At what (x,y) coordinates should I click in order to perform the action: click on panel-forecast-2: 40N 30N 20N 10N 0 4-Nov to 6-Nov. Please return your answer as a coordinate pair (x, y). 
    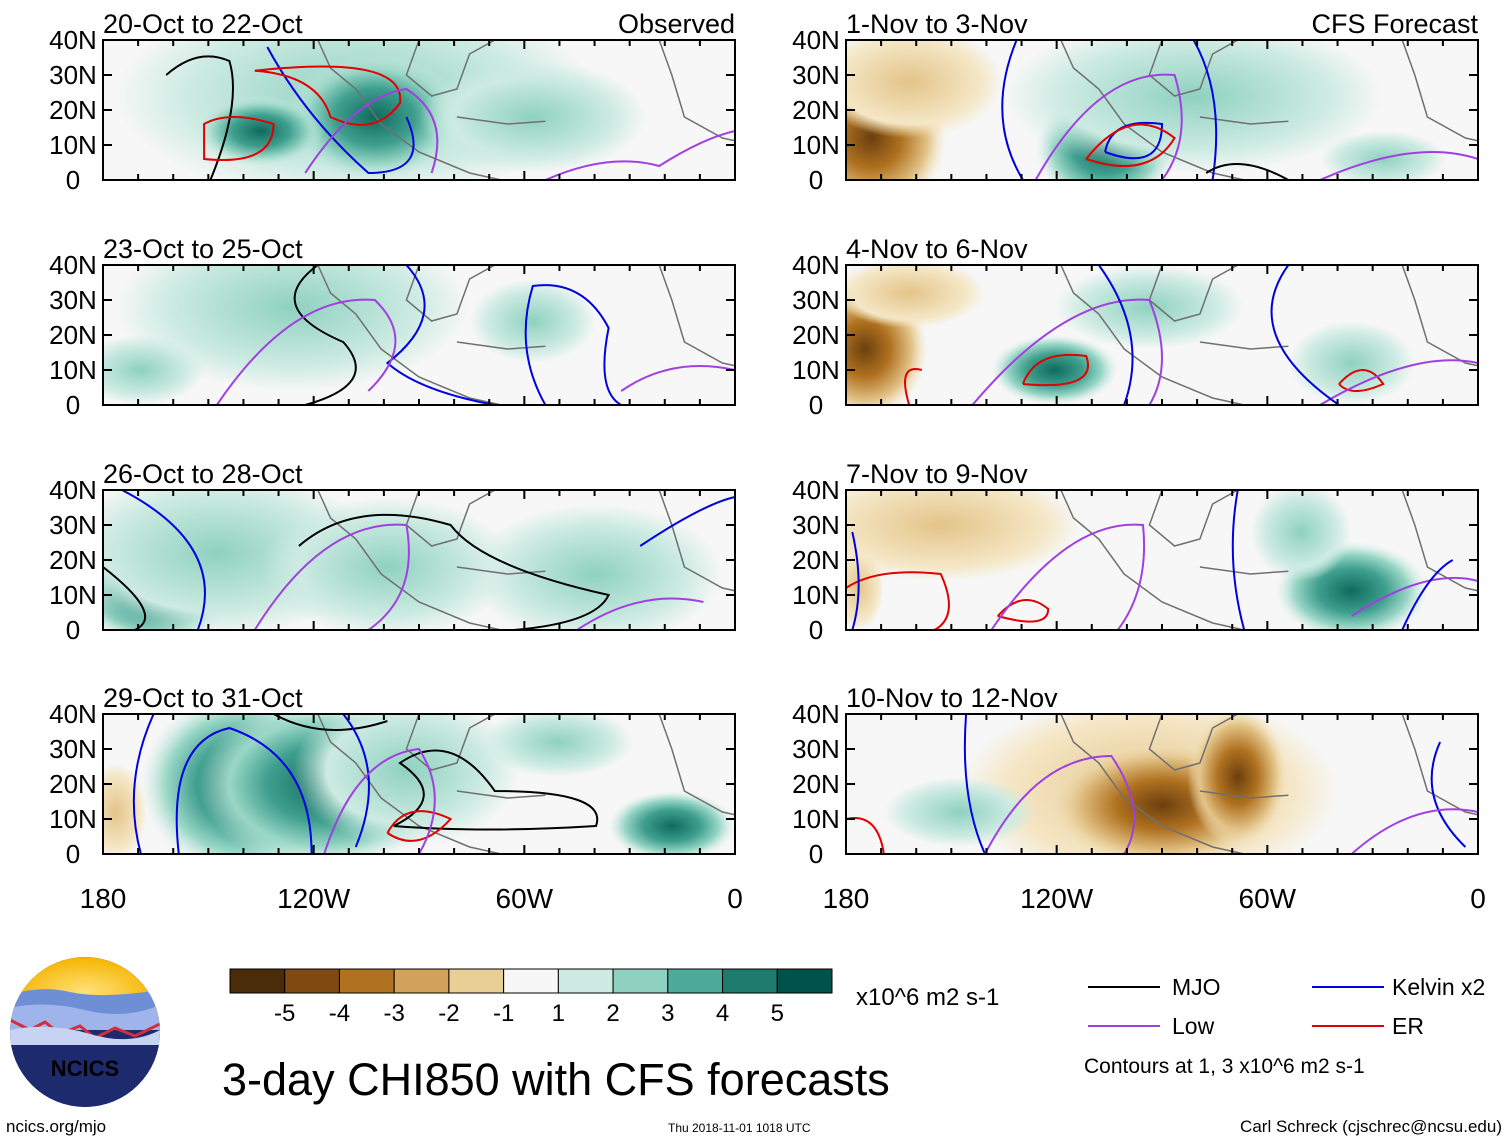
    Looking at the image, I should click on (1135, 327).